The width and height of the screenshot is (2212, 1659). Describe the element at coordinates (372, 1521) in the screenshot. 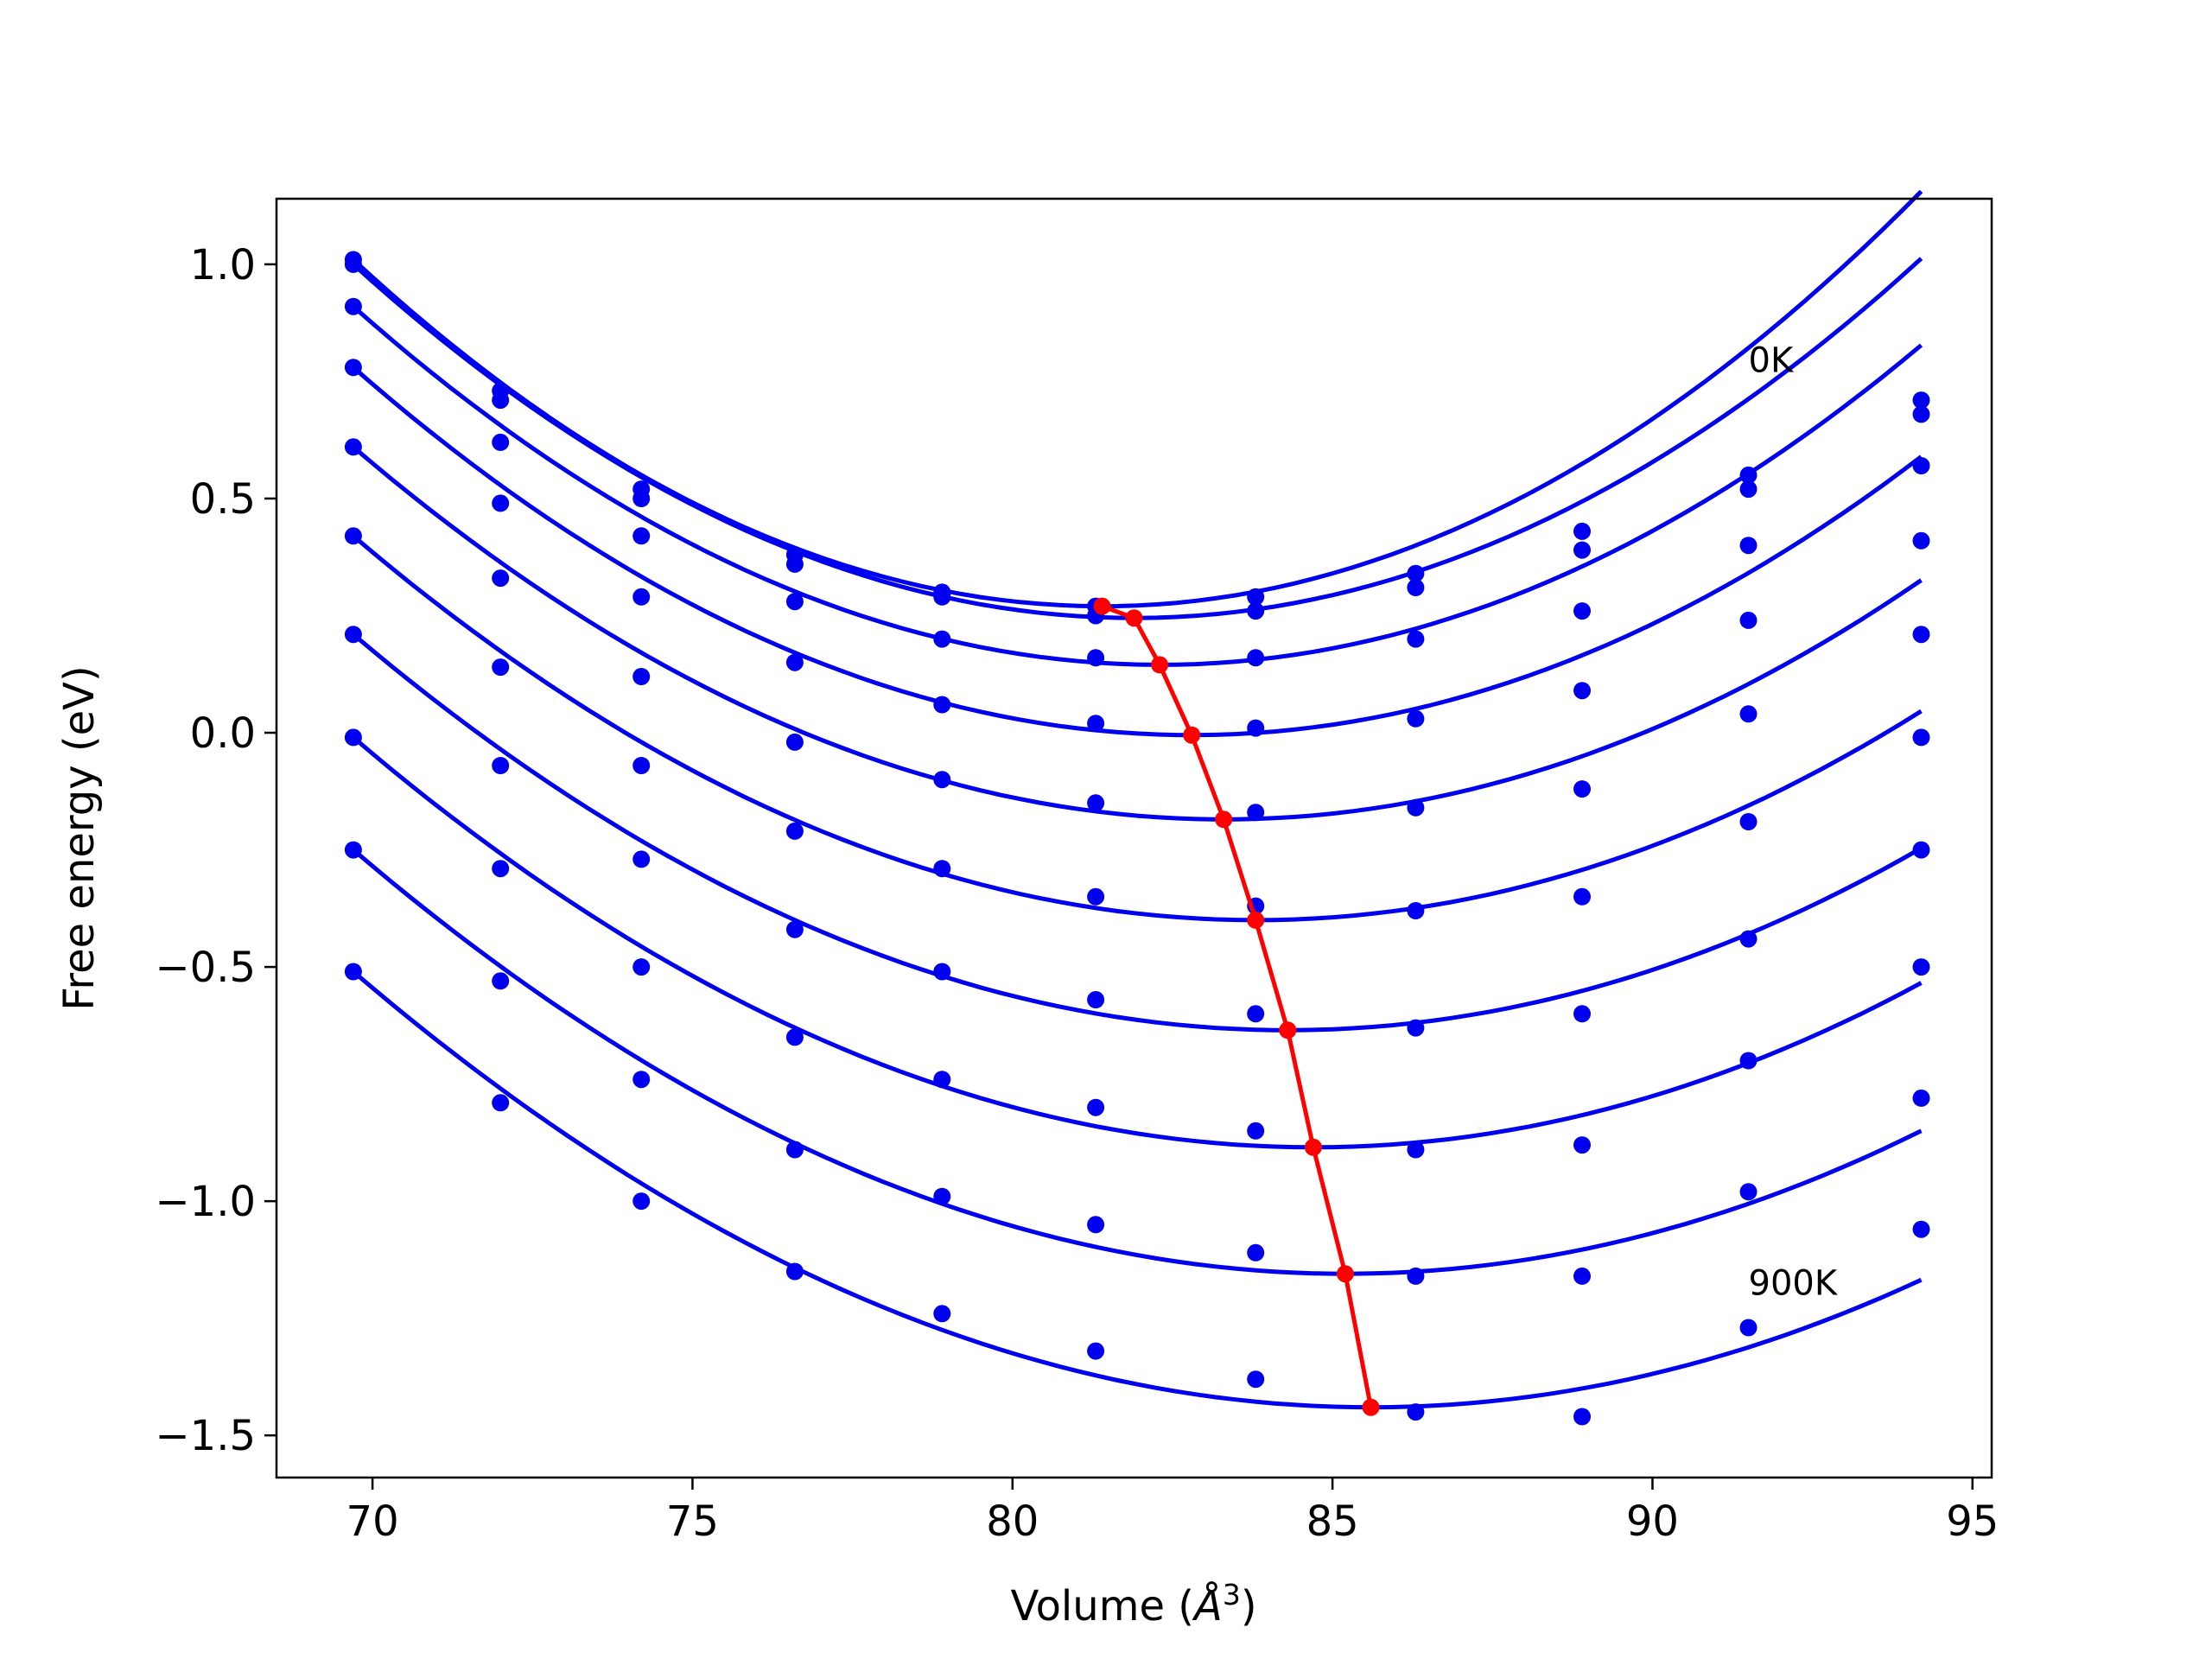

I see `x-tick-label: 70` at that location.